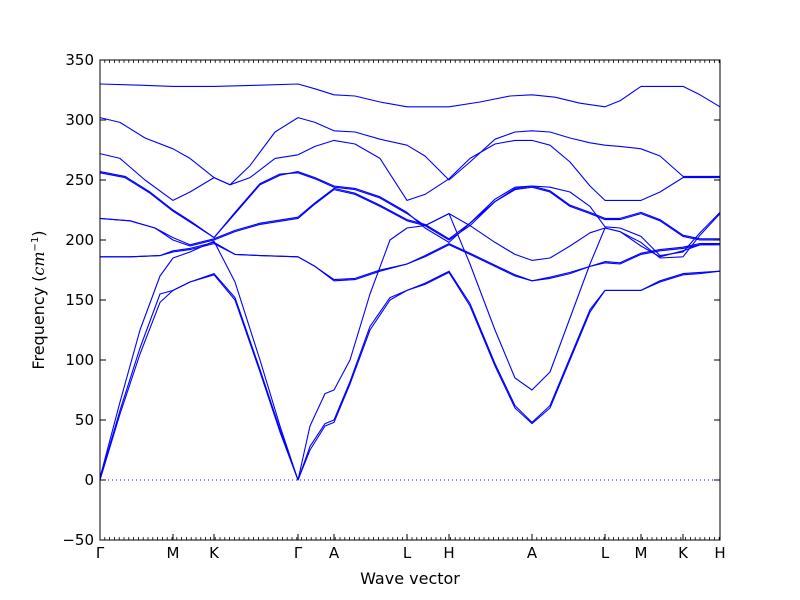  What do you see at coordinates (78, 540) in the screenshot?
I see `y-tick-label: −50` at bounding box center [78, 540].